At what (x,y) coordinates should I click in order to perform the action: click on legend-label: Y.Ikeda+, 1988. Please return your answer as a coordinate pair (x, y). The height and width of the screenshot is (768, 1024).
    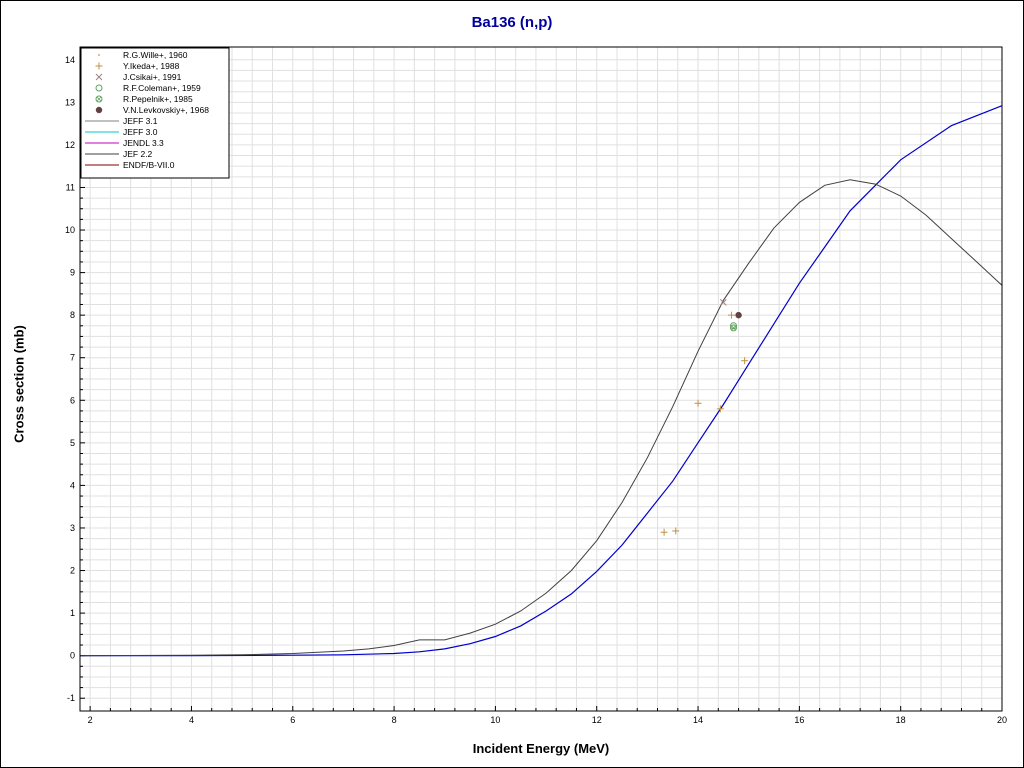
    Looking at the image, I should click on (151, 66).